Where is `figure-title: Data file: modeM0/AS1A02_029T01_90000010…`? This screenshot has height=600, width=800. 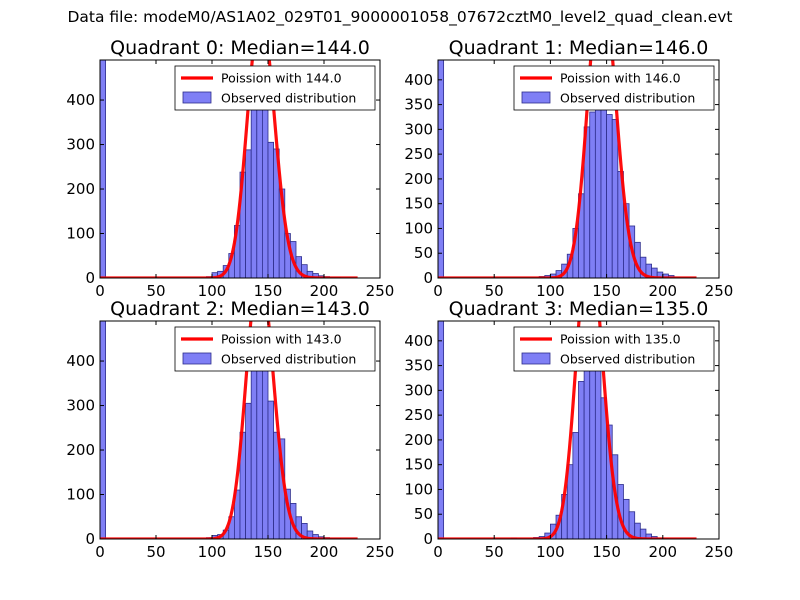
figure-title: Data file: modeM0/AS1A02_029T01_90000010… is located at coordinates (400, 17).